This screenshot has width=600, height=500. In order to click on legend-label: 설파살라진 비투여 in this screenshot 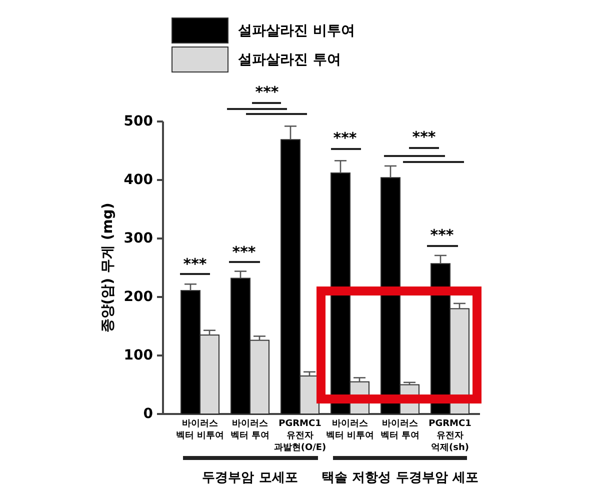, I will do `click(296, 31)`.